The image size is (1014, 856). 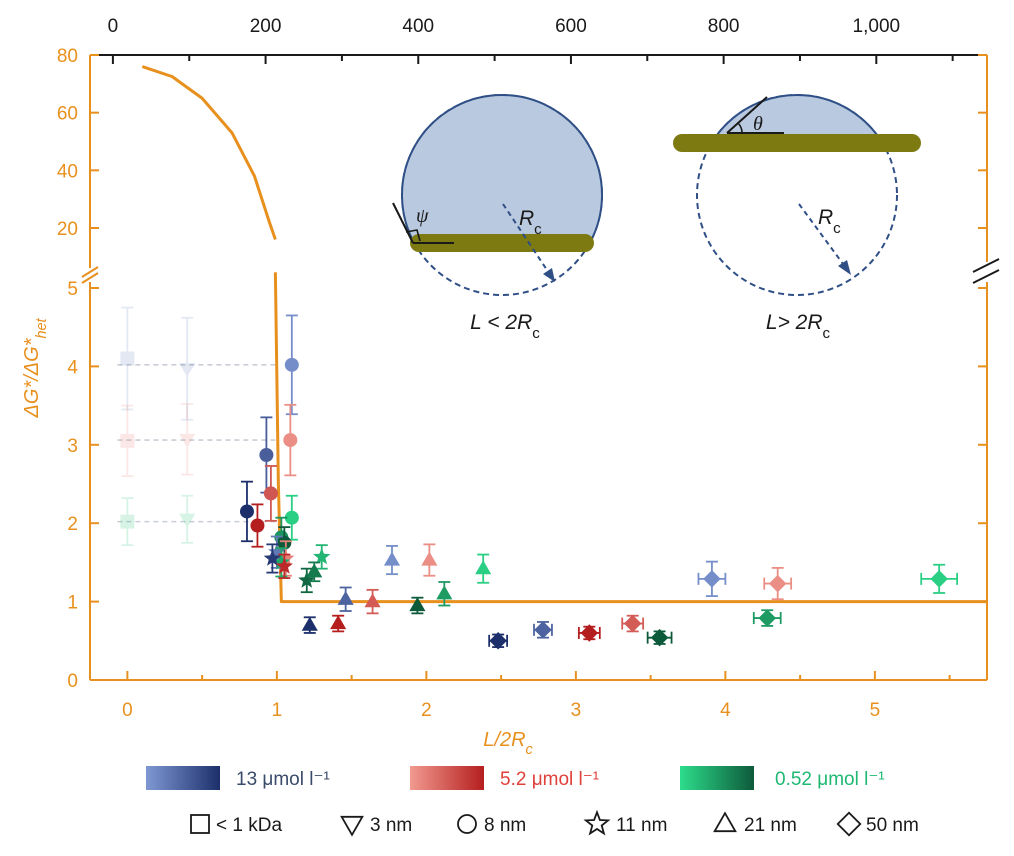 I want to click on legend-marker-triangle-down, so click(x=352, y=826).